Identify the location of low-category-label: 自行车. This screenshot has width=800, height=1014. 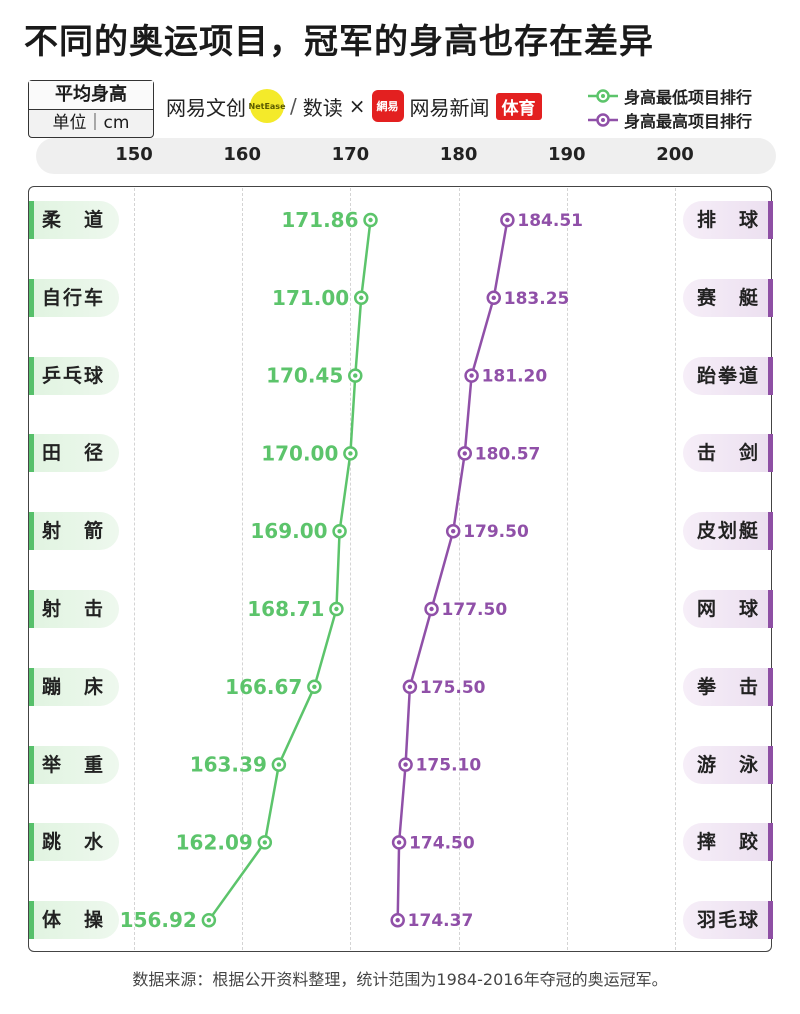
(74, 297).